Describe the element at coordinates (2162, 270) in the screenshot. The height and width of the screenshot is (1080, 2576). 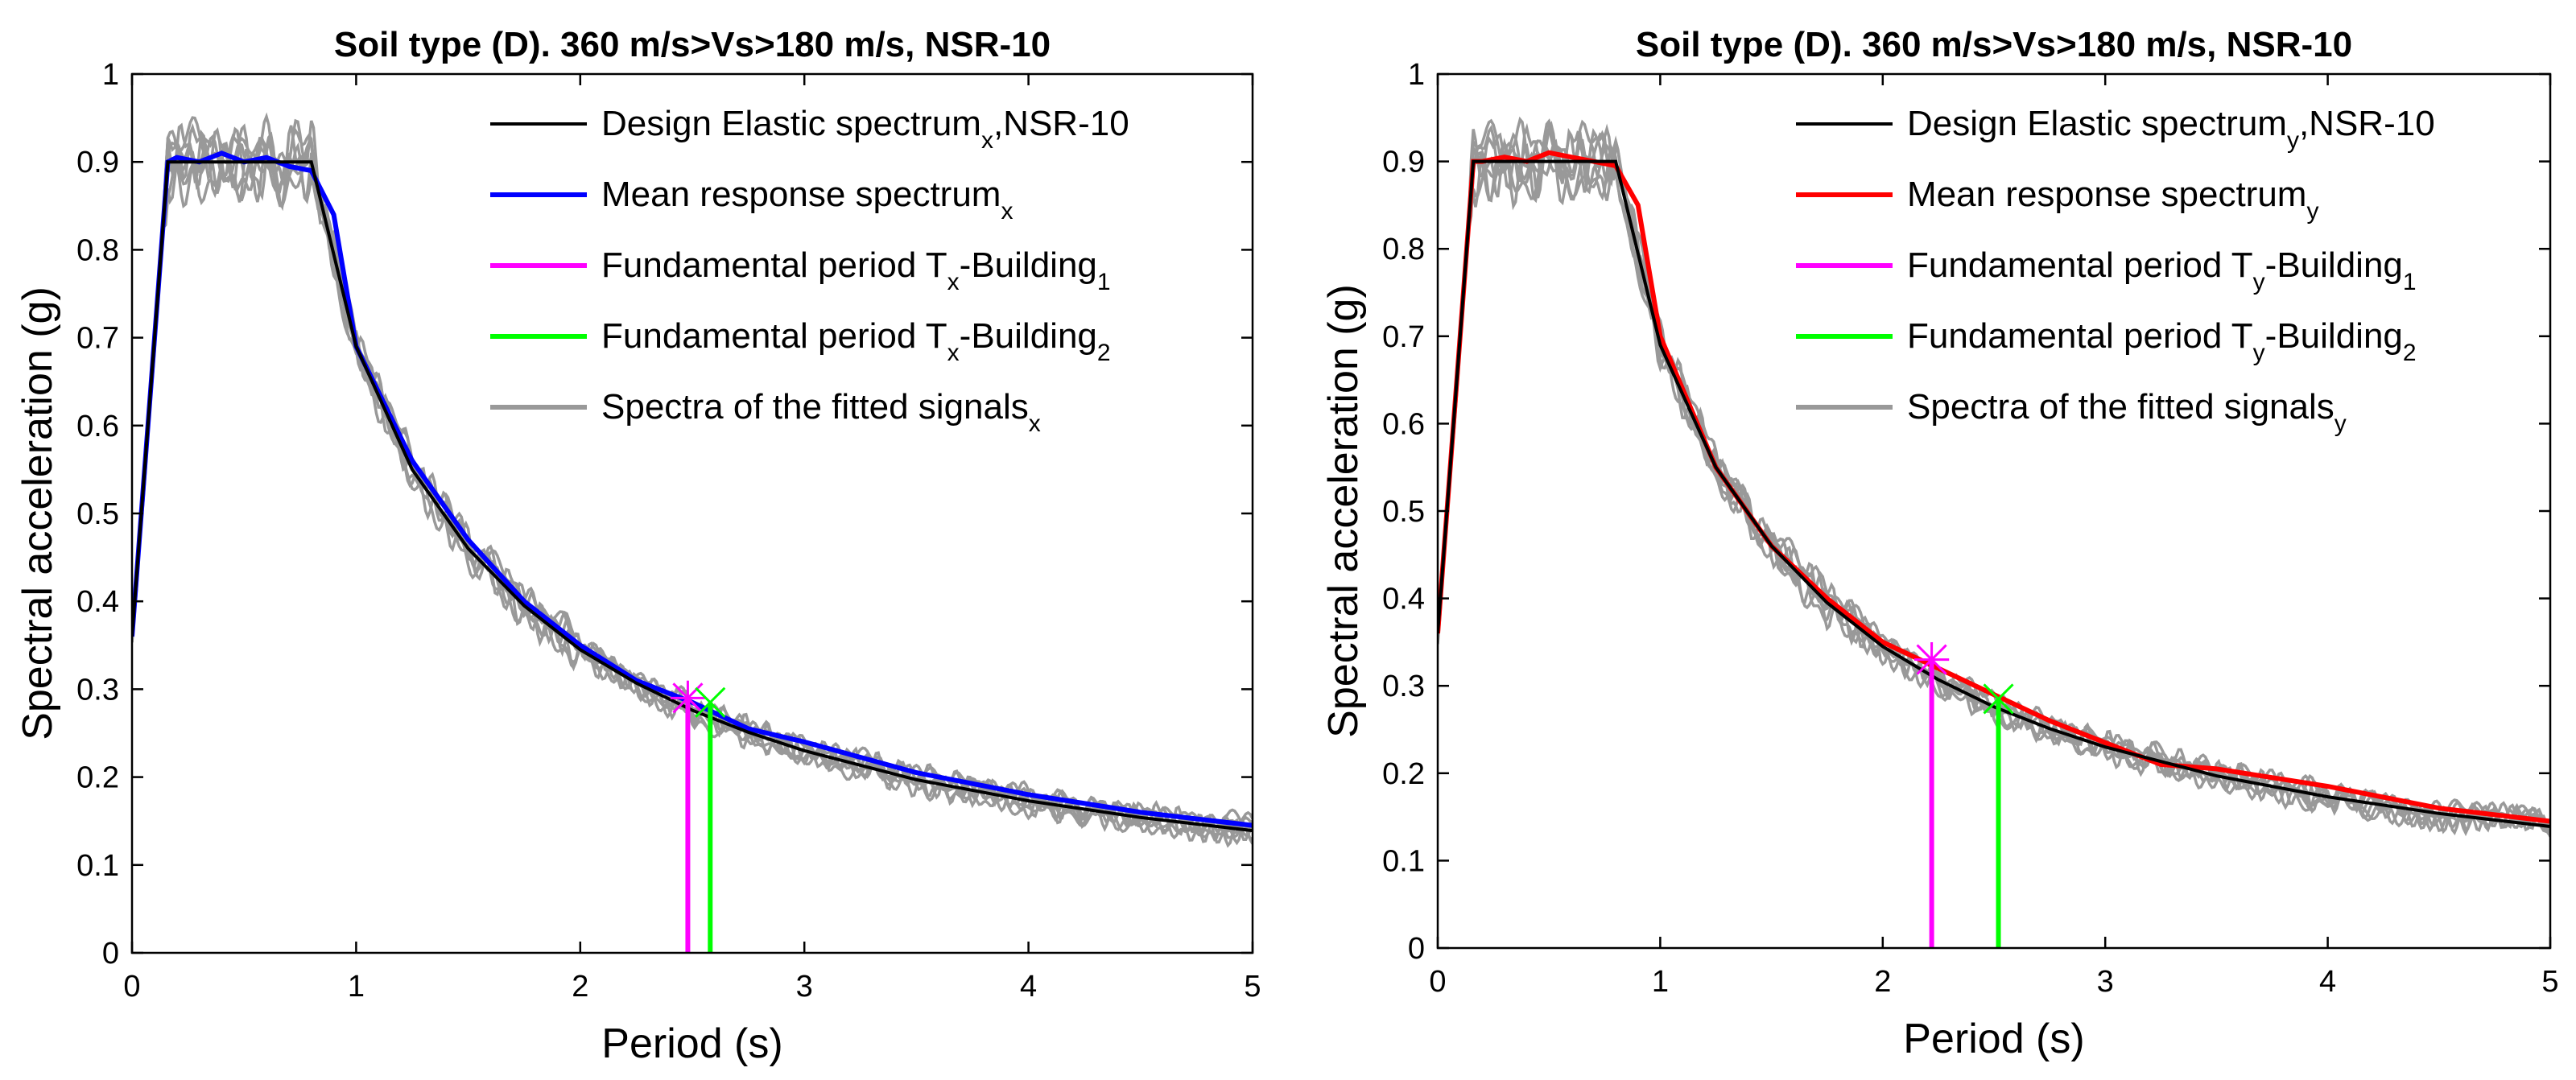
I see `legend-label: Fundamental period Ty-Building1` at that location.